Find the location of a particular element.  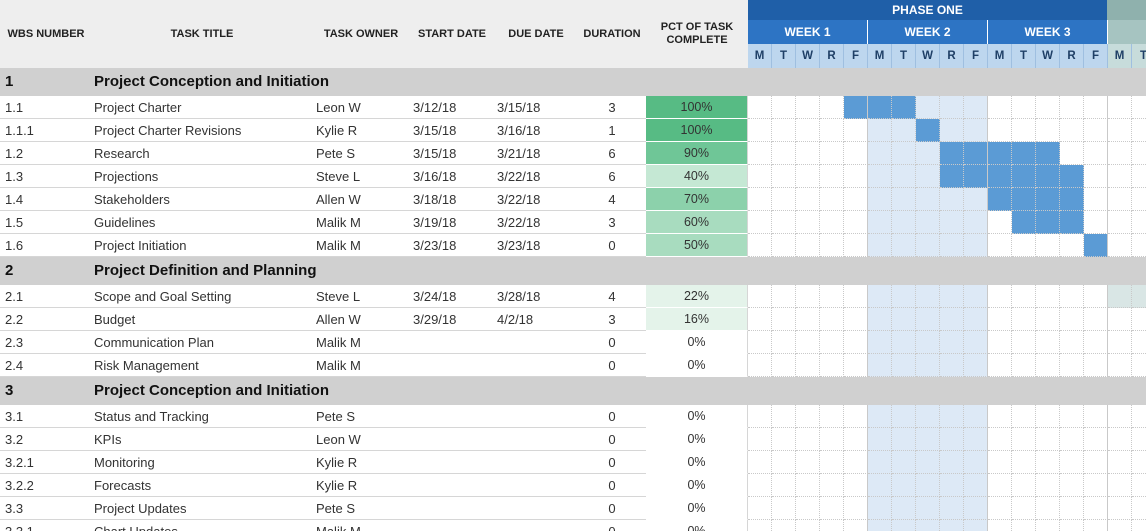

task-title-cell: Budget is located at coordinates (202, 319).